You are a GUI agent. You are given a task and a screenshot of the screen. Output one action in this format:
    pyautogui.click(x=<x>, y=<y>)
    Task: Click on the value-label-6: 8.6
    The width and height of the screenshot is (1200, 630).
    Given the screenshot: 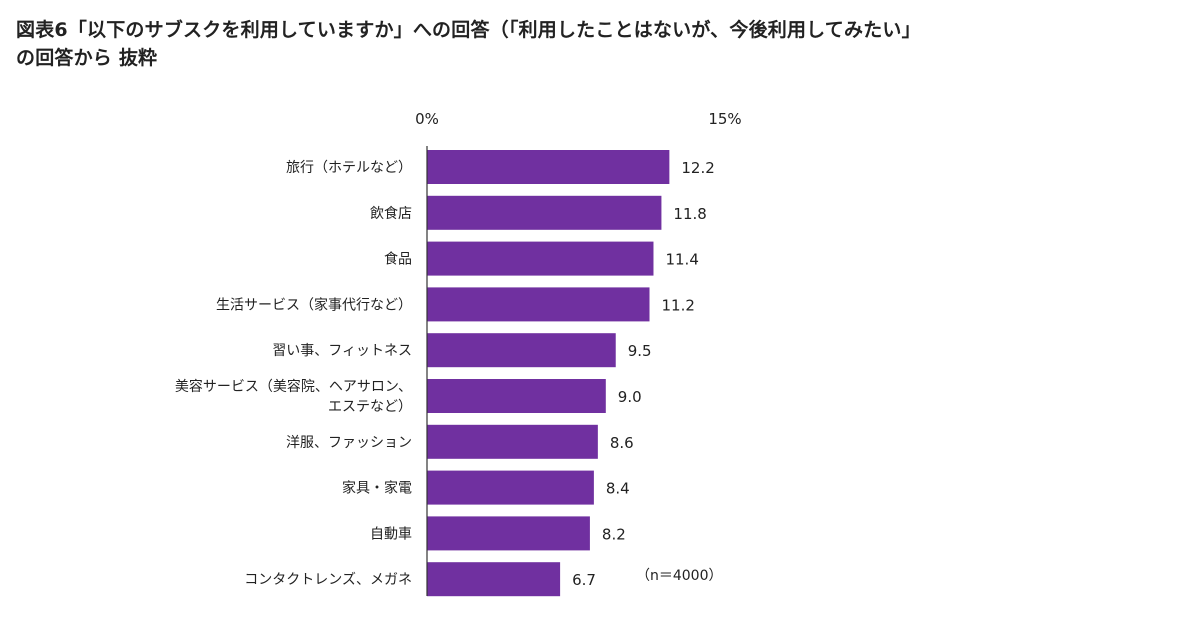 What is the action you would take?
    pyautogui.click(x=622, y=443)
    